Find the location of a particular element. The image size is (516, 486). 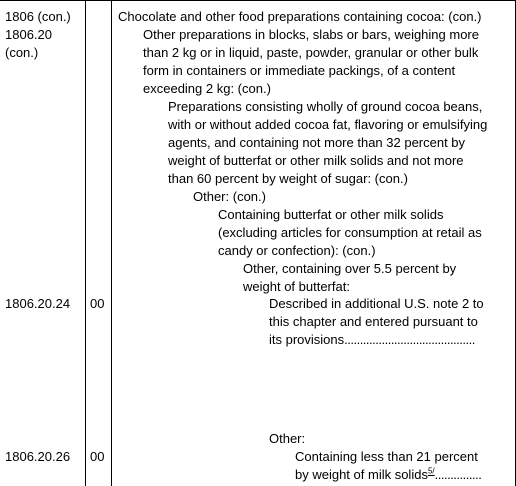

stat-suffix-00-a: 00 is located at coordinates (97, 303).